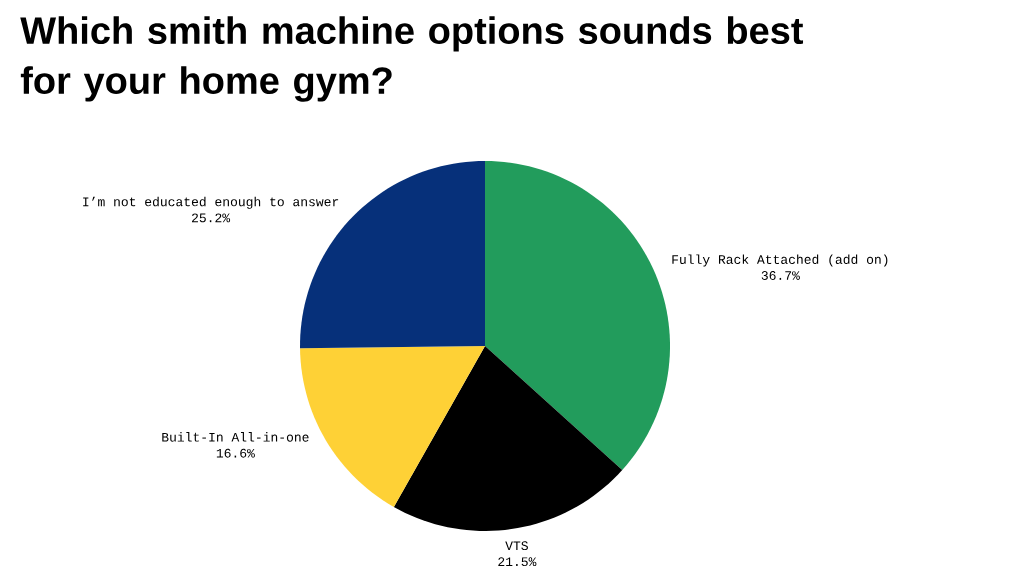 This screenshot has height=576, width=1024. Describe the element at coordinates (780, 260) in the screenshot. I see `slice-label: Fully Rack Attached (add on)` at that location.